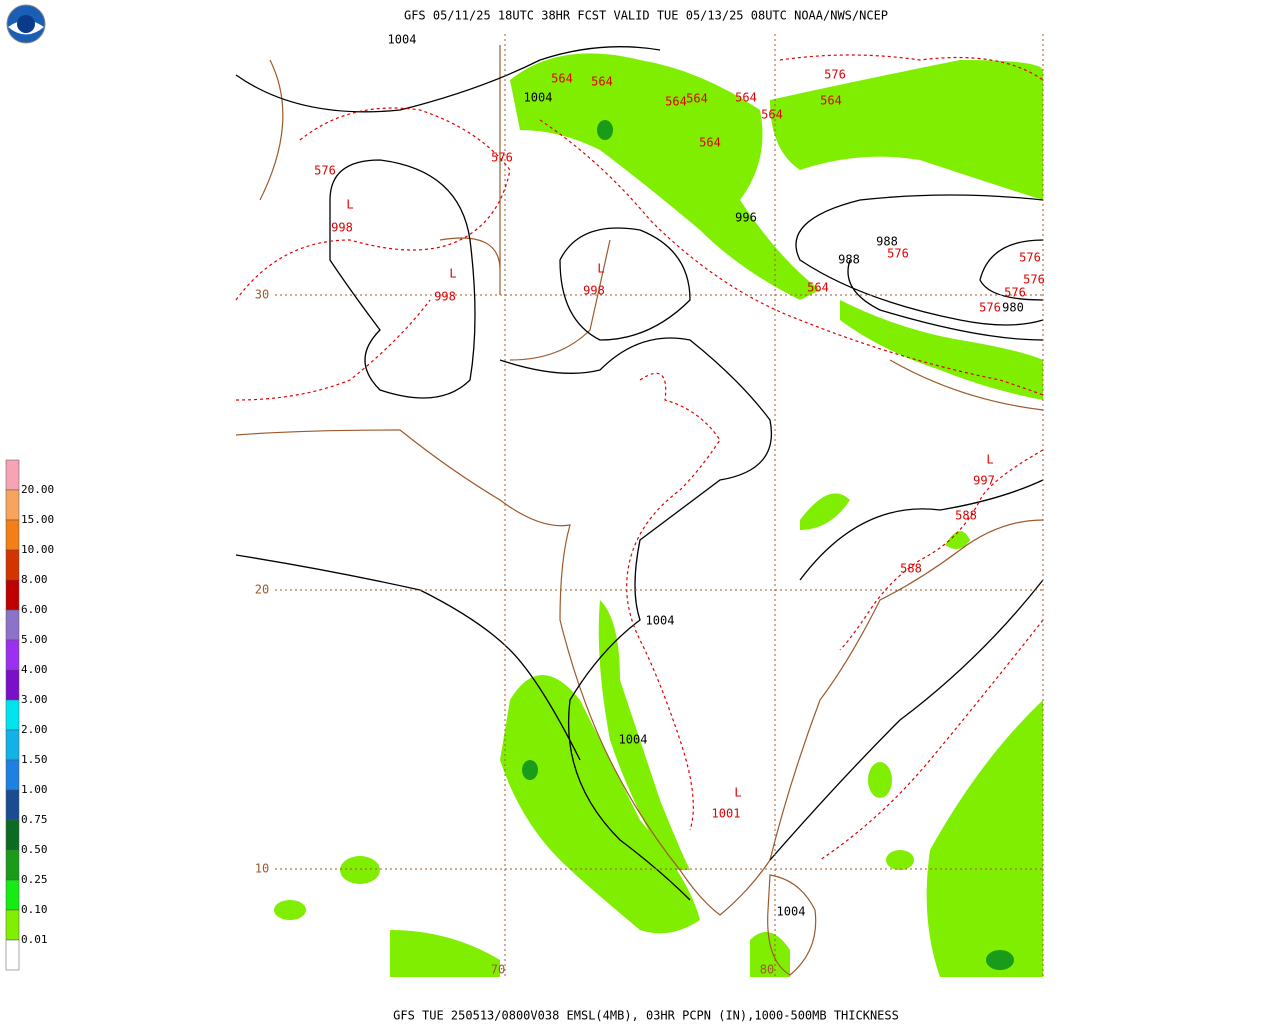 The height and width of the screenshot is (1024, 1280). I want to click on thickness-label: 997, so click(984, 481).